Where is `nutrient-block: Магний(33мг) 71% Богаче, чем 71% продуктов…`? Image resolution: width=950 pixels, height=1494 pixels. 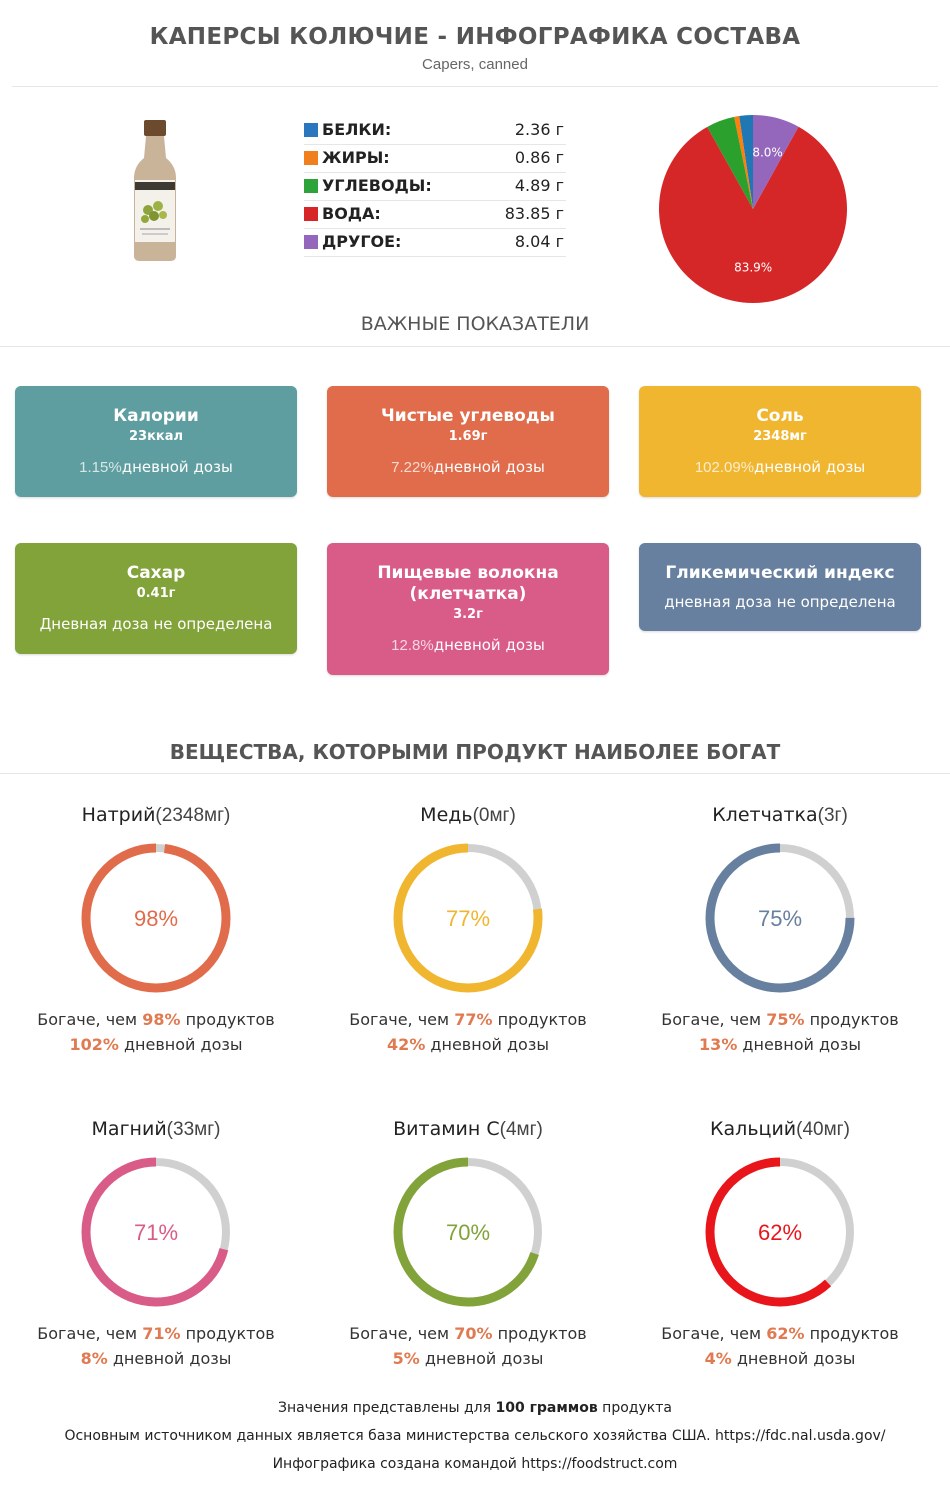
nutrient-block: Магний(33мг) 71% Богаче, чем 71% продуктов… is located at coordinates (156, 1243).